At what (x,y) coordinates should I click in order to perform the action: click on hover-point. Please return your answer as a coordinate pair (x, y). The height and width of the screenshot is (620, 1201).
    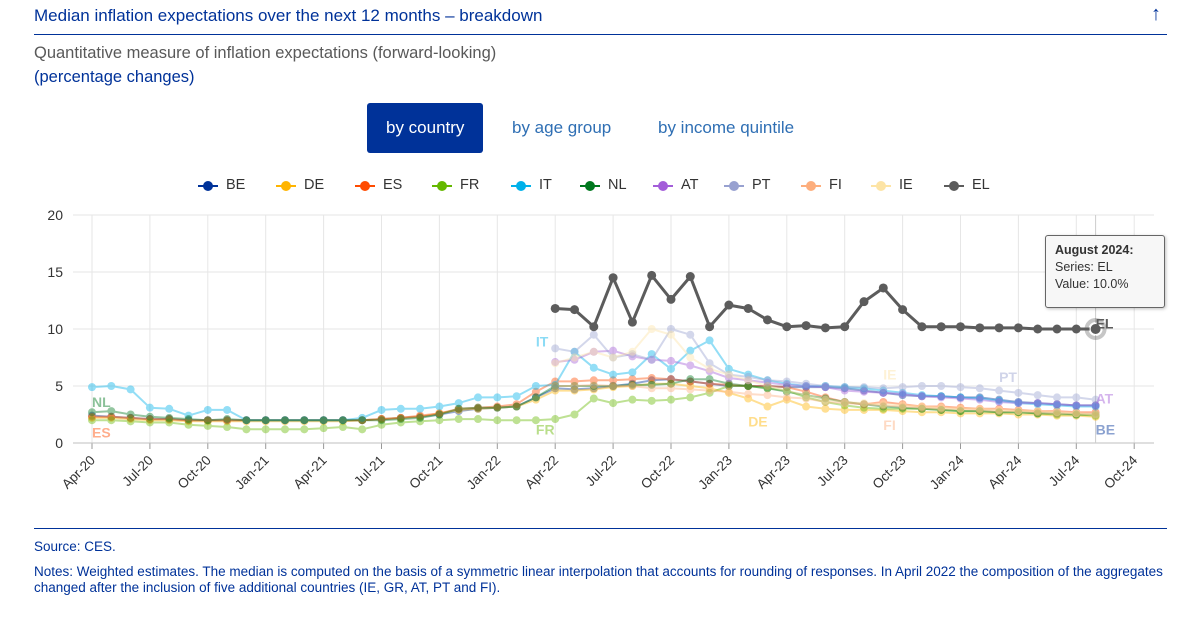
    Looking at the image, I should click on (1095, 329).